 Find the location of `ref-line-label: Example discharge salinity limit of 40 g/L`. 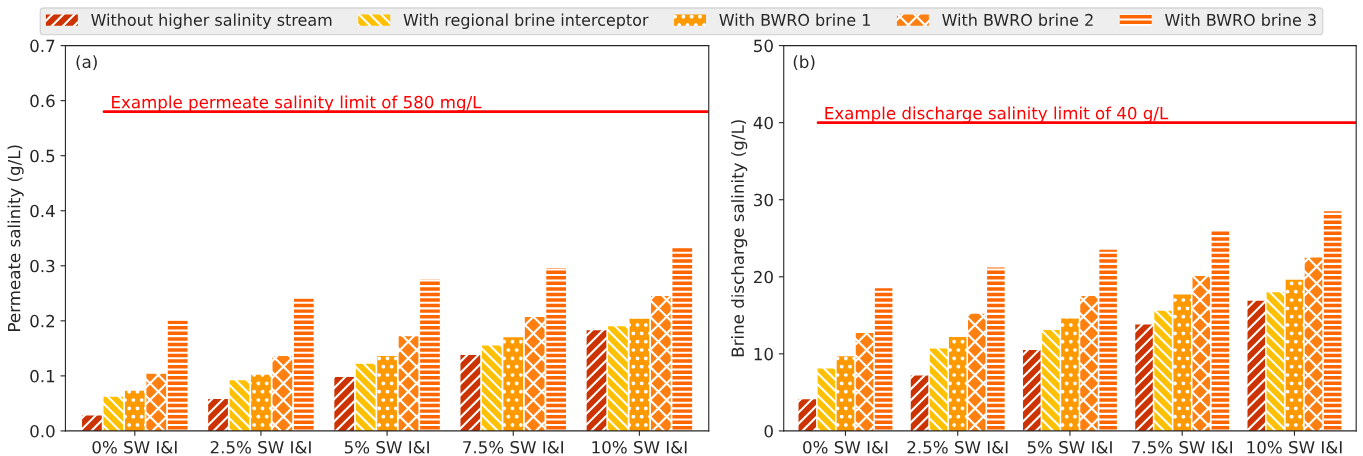

ref-line-label: Example discharge salinity limit of 40 g/L is located at coordinates (997, 114).